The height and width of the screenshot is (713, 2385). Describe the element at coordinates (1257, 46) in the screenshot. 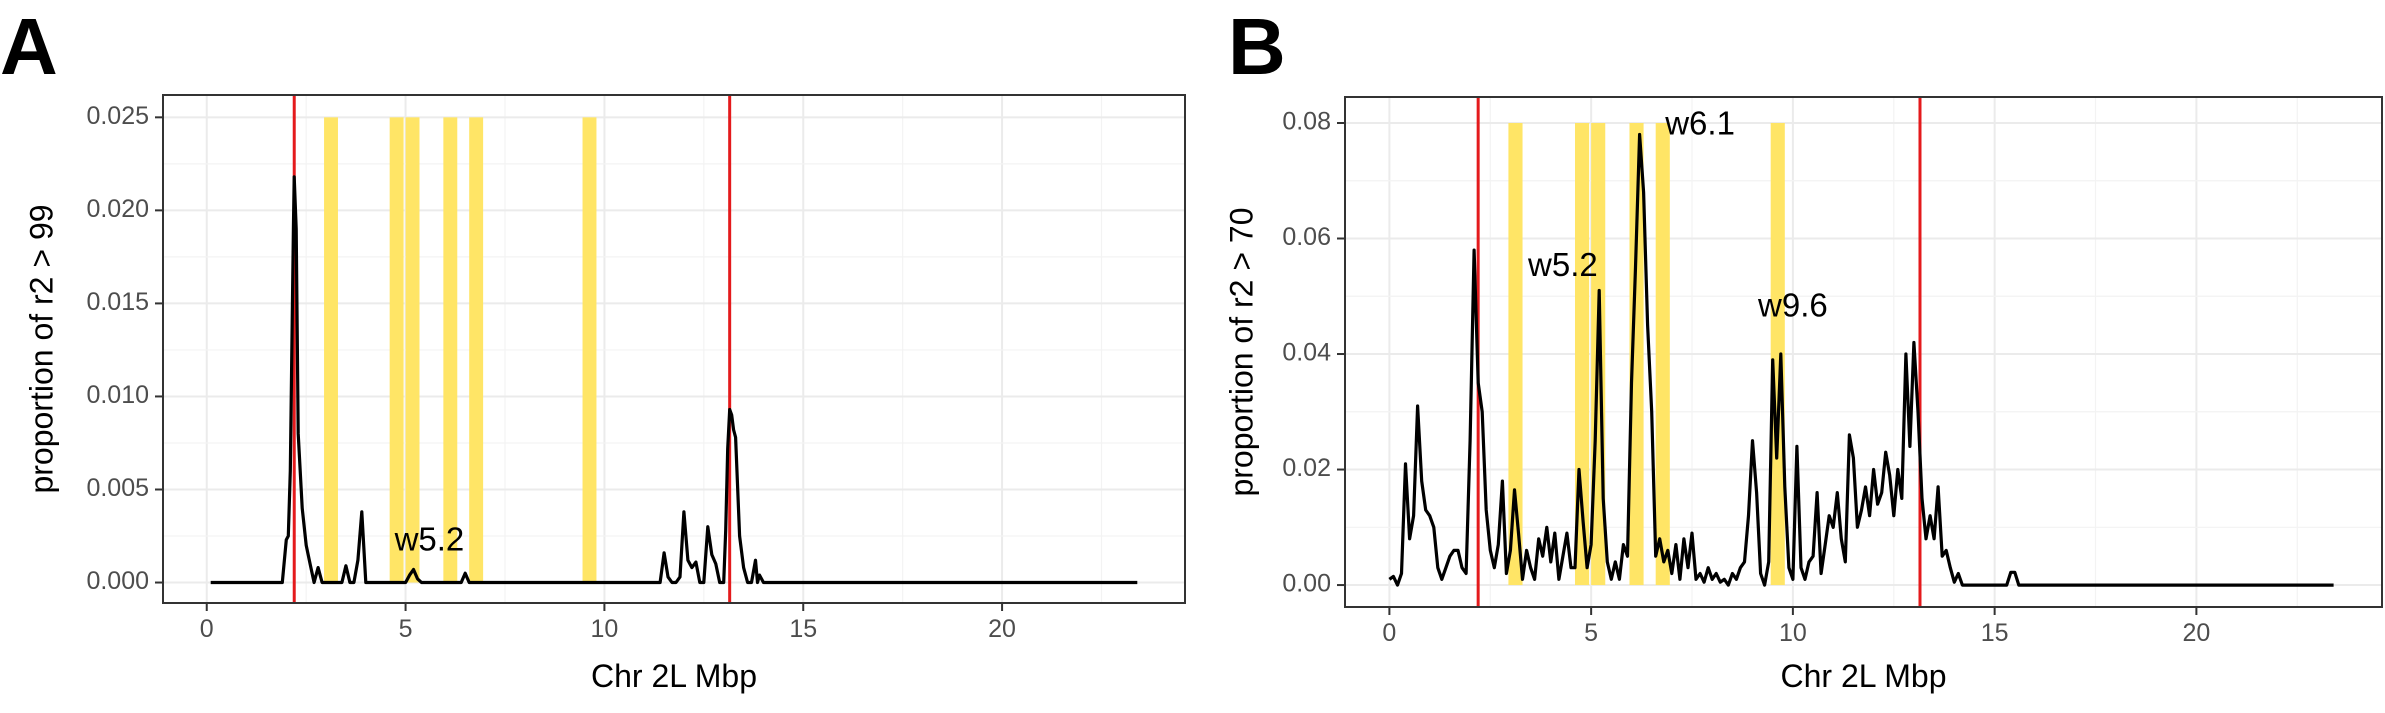

I see `panel-tag-label: B` at that location.